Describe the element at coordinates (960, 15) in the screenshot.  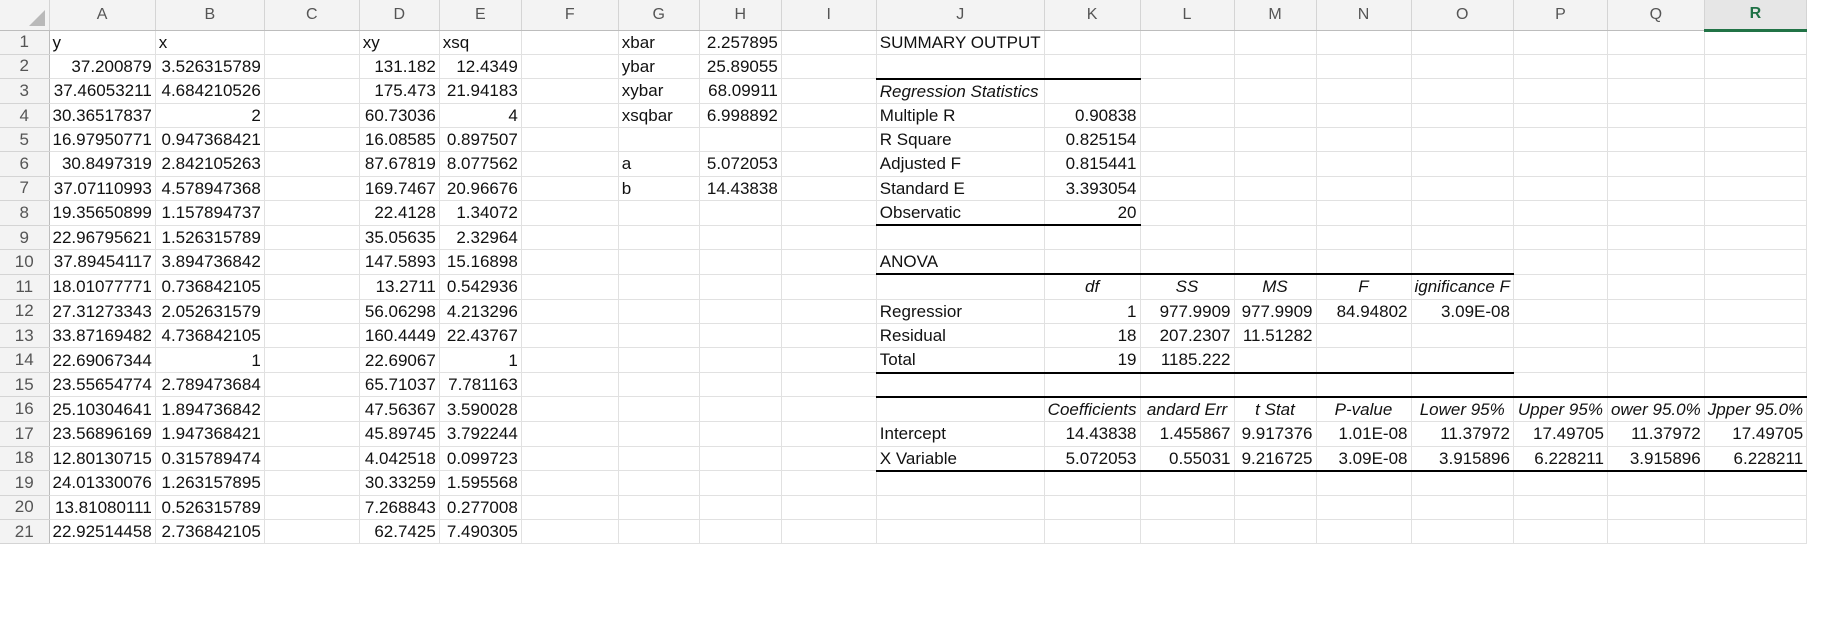
I see `column-header-j: J` at that location.